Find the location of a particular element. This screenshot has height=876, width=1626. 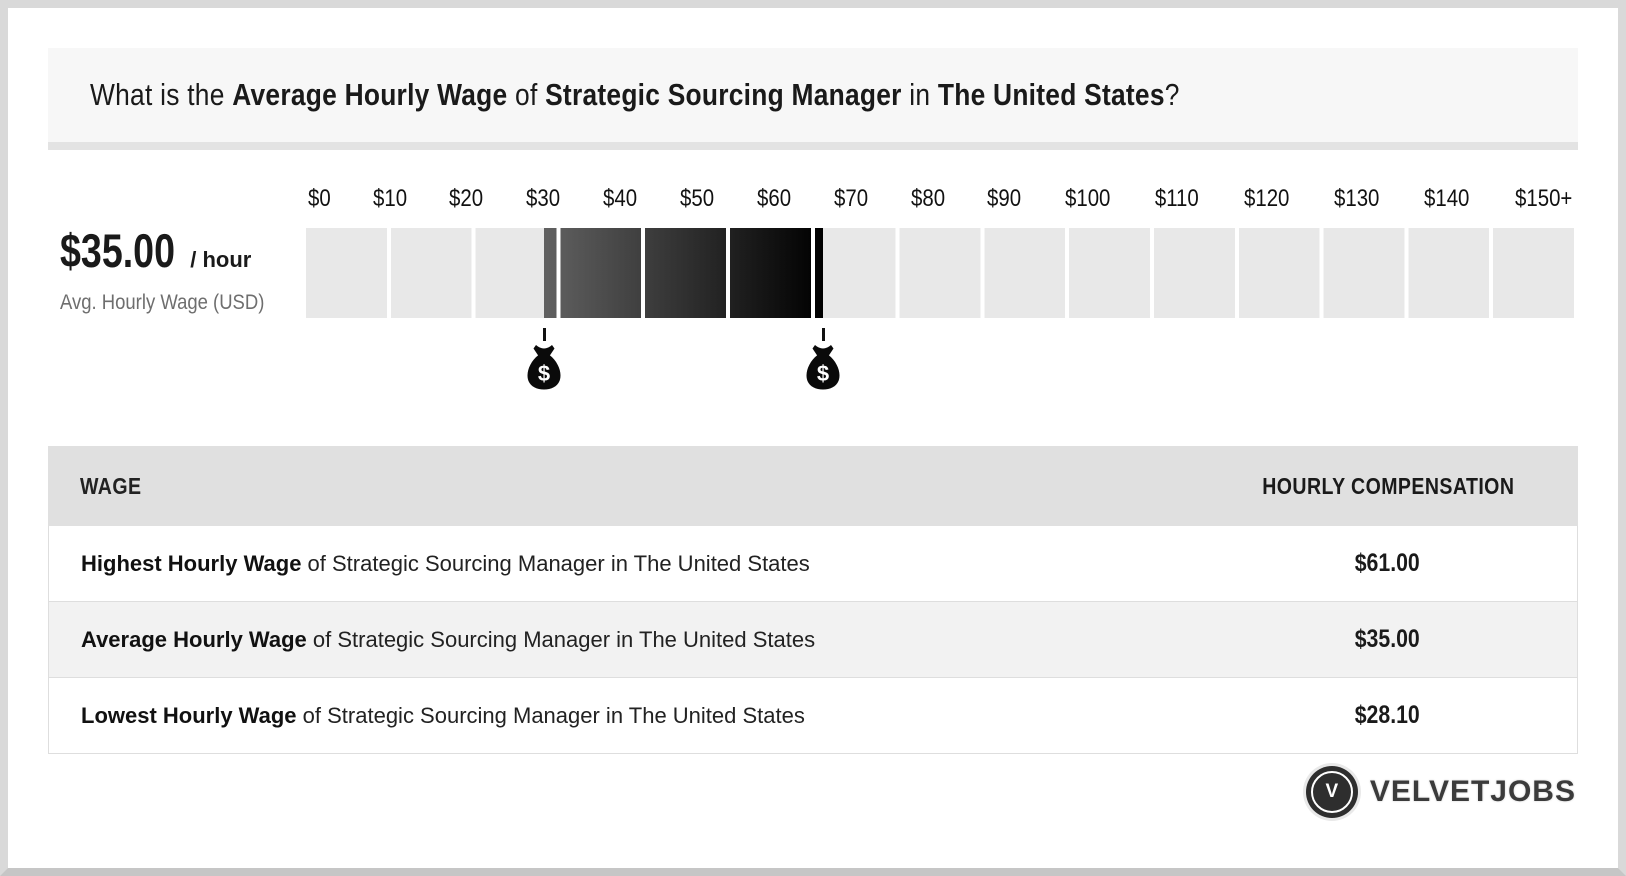

lowest-wage-marker: $ is located at coordinates (544, 359).